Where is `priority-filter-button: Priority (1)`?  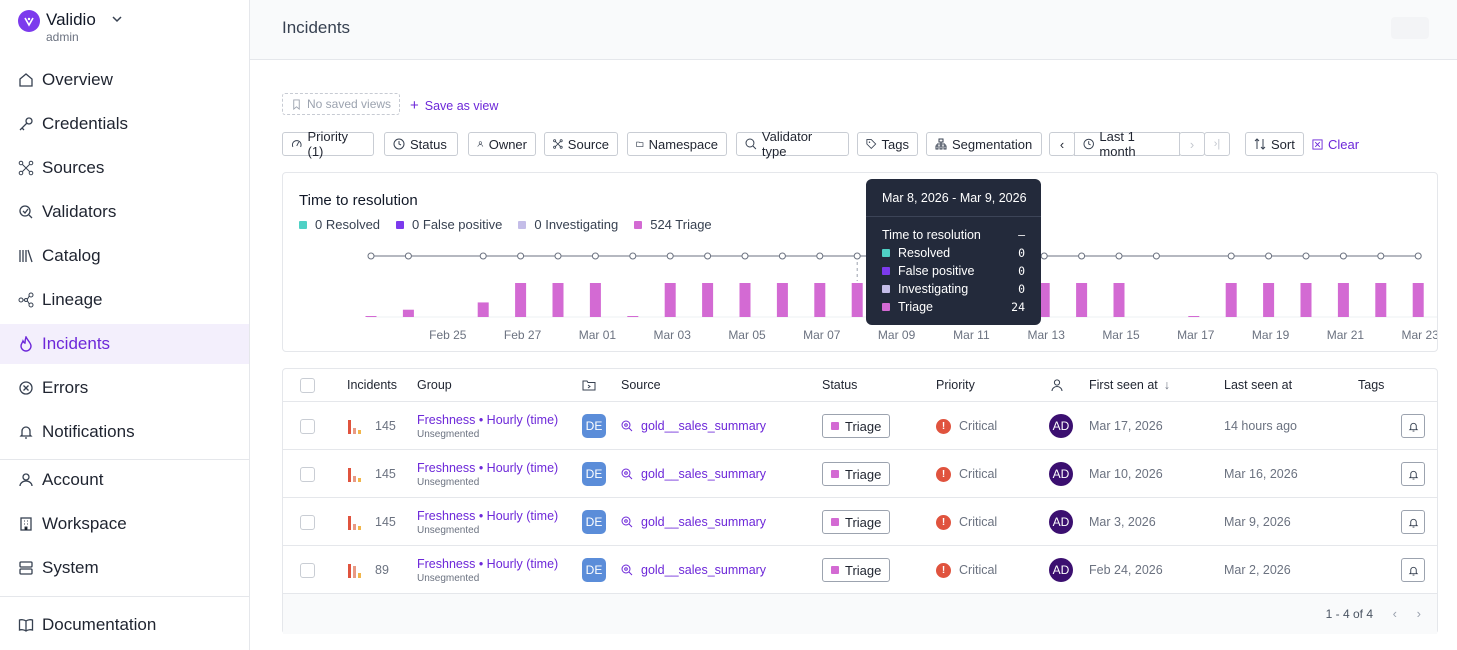 priority-filter-button: Priority (1) is located at coordinates (328, 144).